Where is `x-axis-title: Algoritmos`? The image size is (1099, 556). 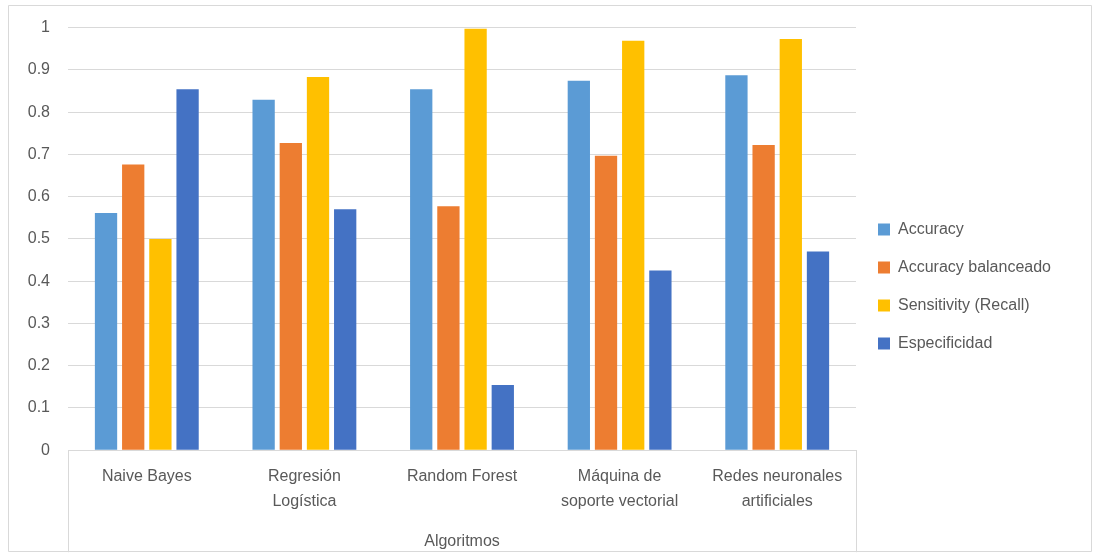
x-axis-title: Algoritmos is located at coordinates (462, 540).